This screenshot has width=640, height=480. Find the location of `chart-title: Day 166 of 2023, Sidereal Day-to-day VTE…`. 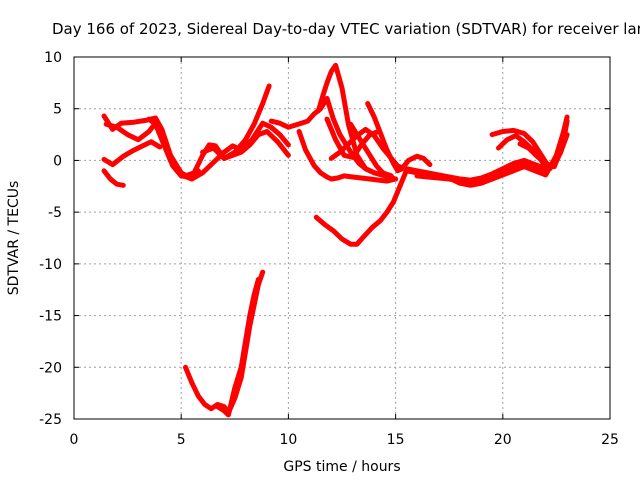

chart-title: Day 166 of 2023, Sidereal Day-to-day VTE… is located at coordinates (346, 29).